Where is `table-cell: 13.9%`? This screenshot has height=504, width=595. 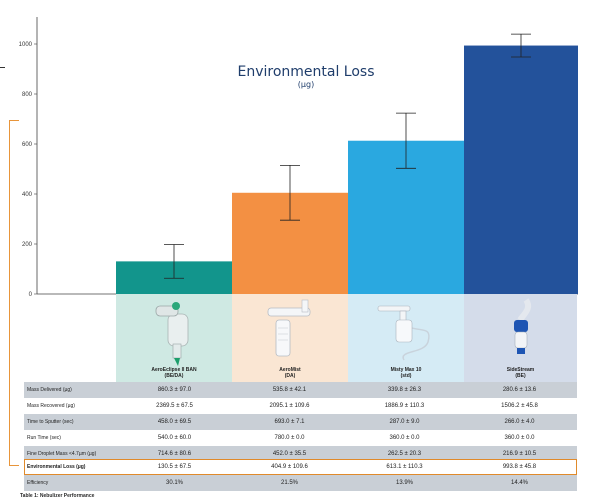 table-cell: 13.9% is located at coordinates (404, 483).